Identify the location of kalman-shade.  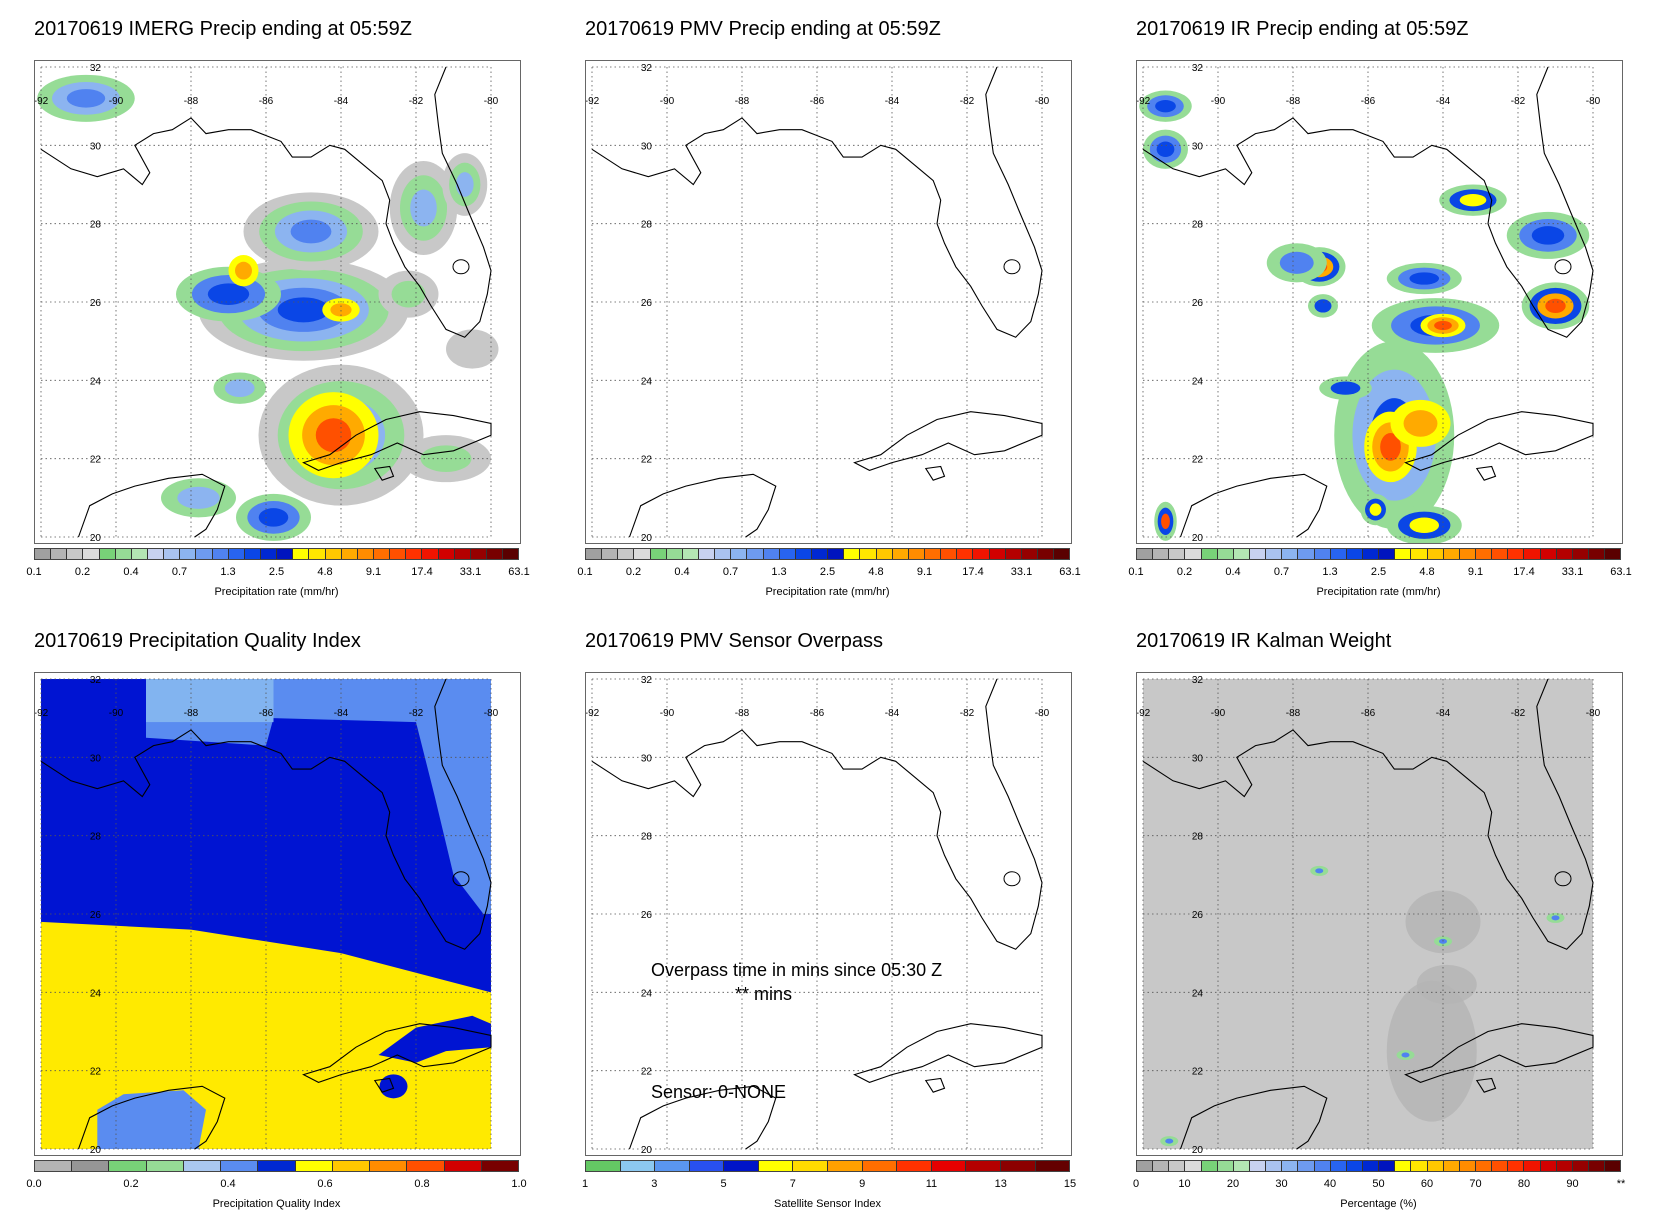
(1443, 922).